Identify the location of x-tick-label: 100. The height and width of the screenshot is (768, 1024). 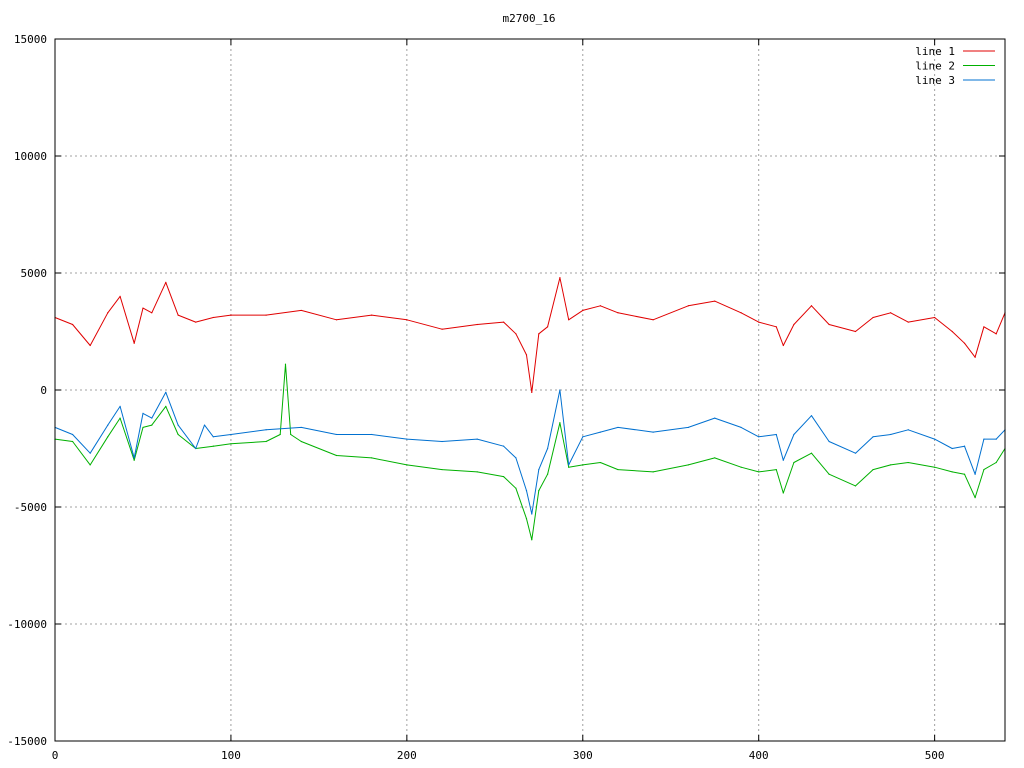
(231, 755).